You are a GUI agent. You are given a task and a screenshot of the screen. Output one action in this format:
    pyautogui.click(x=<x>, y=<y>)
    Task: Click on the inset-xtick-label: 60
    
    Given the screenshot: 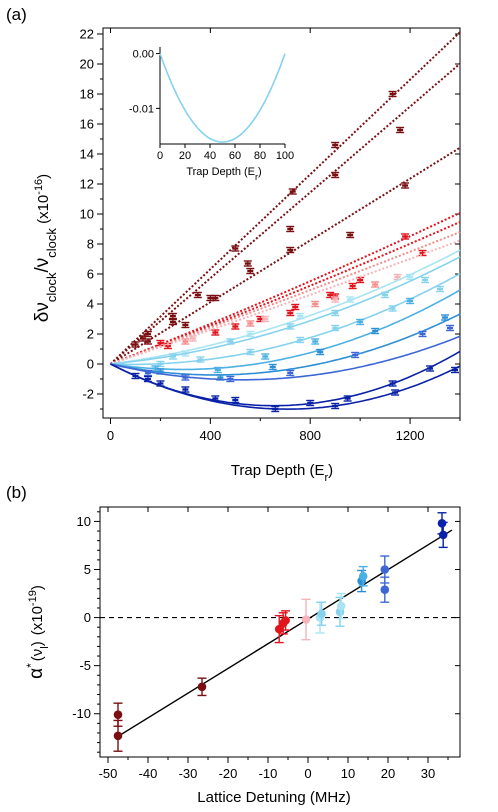 What is the action you would take?
    pyautogui.click(x=235, y=156)
    